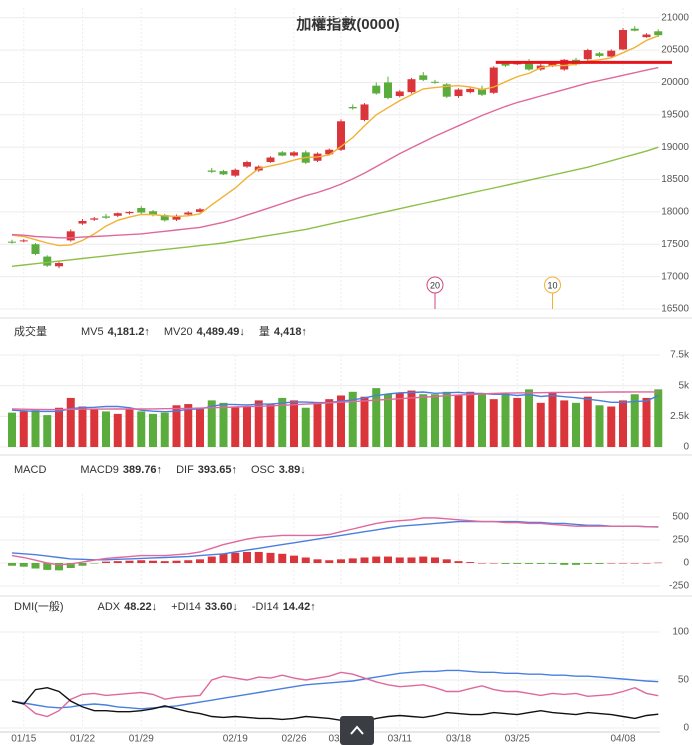 The width and height of the screenshot is (692, 745). What do you see at coordinates (357, 730) in the screenshot?
I see `toggle-button` at bounding box center [357, 730].